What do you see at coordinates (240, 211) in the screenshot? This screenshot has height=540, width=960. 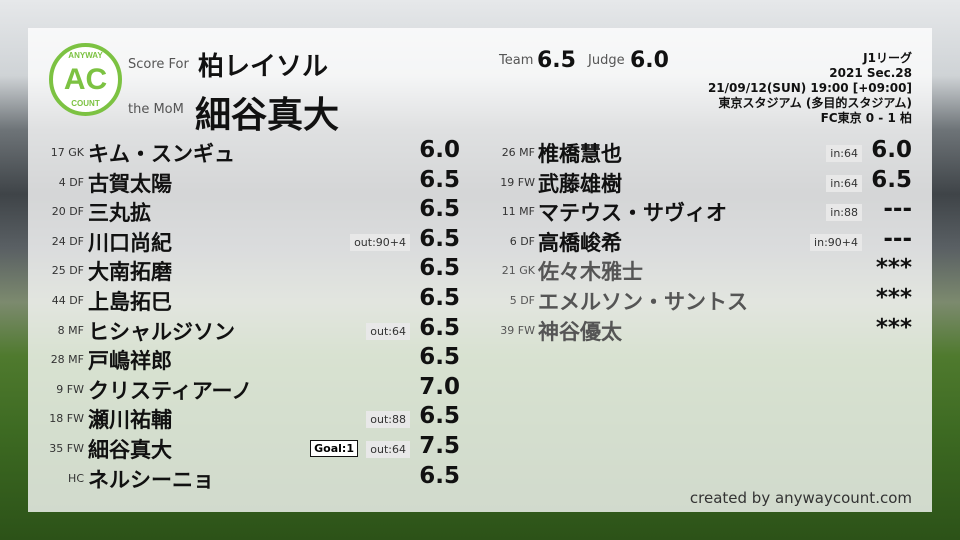 I see `starter-row: 20 DF 三丸拡 6.5` at bounding box center [240, 211].